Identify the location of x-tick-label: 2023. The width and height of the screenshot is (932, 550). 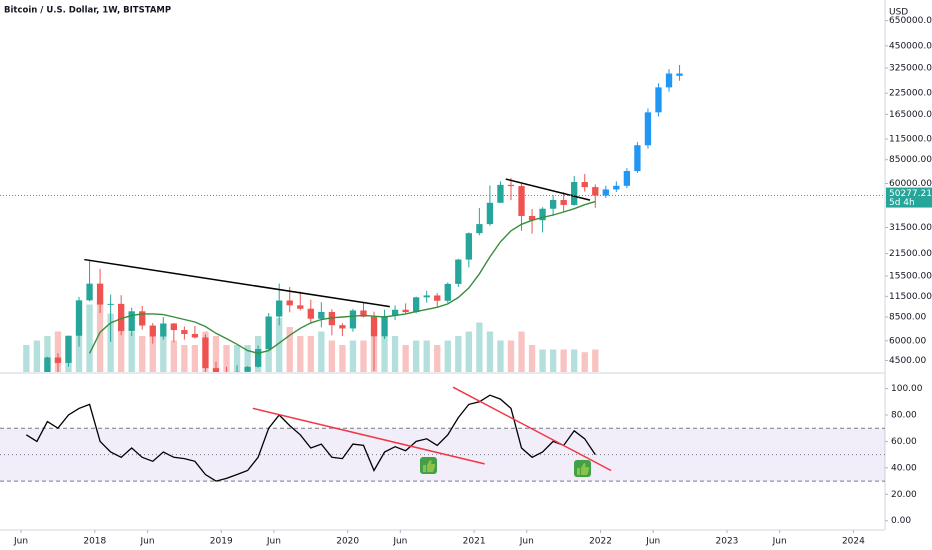
(727, 542).